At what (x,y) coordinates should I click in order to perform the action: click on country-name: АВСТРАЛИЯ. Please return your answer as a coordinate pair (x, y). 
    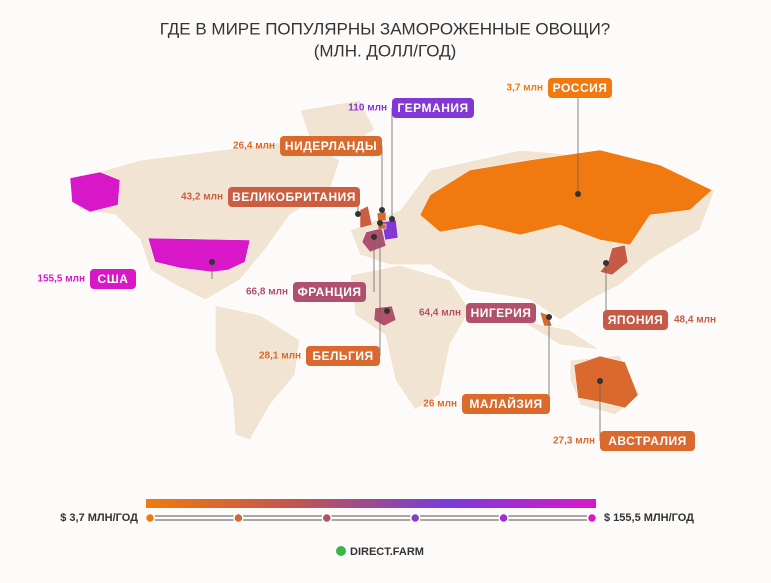
    Looking at the image, I should click on (647, 441).